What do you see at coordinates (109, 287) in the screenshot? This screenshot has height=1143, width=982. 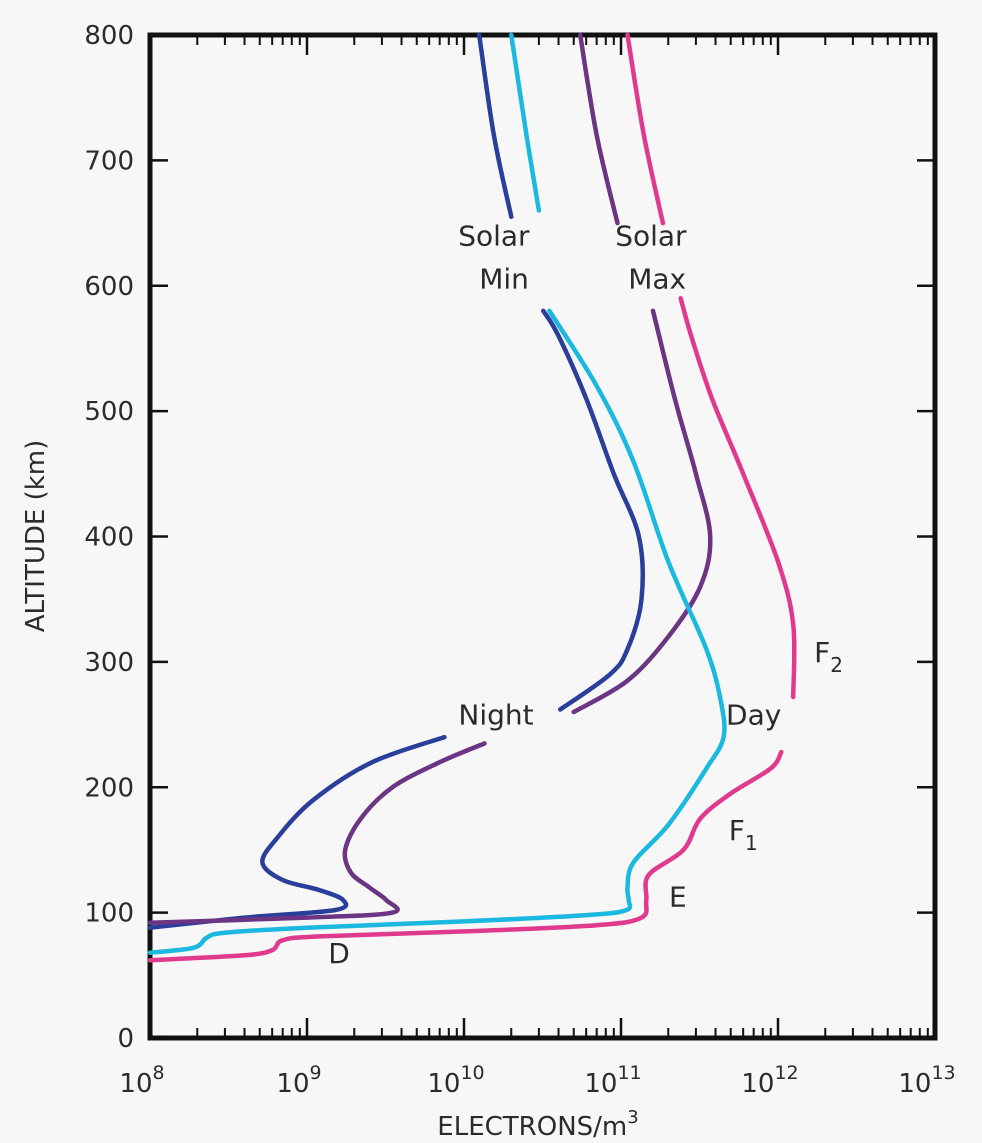 I see `y-tick-label: 600` at bounding box center [109, 287].